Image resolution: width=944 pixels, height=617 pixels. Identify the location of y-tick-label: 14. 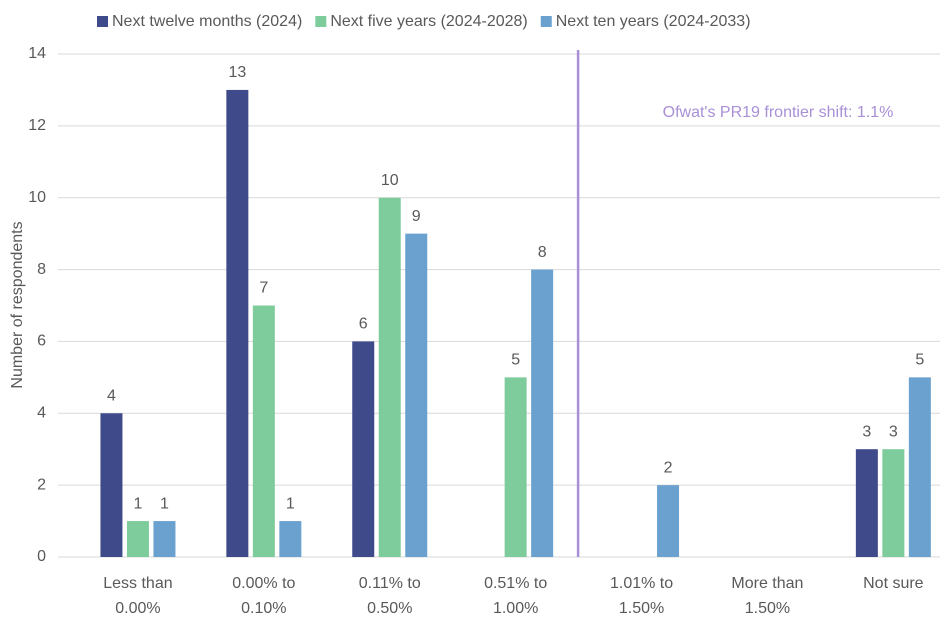
(37, 53).